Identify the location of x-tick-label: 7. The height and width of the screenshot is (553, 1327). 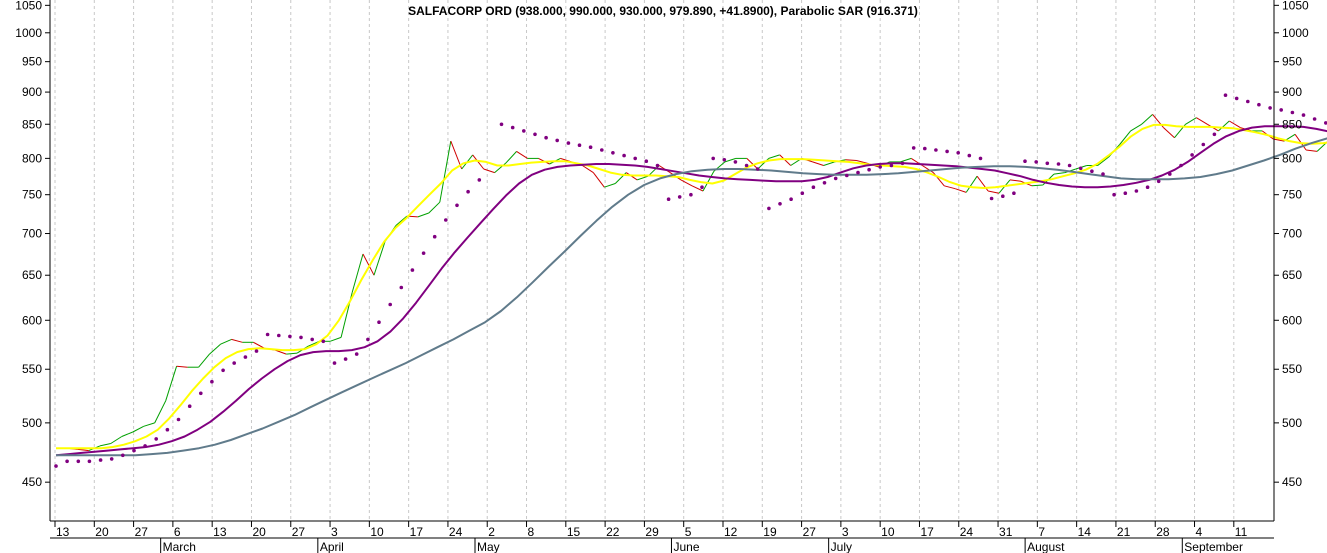
(1041, 532).